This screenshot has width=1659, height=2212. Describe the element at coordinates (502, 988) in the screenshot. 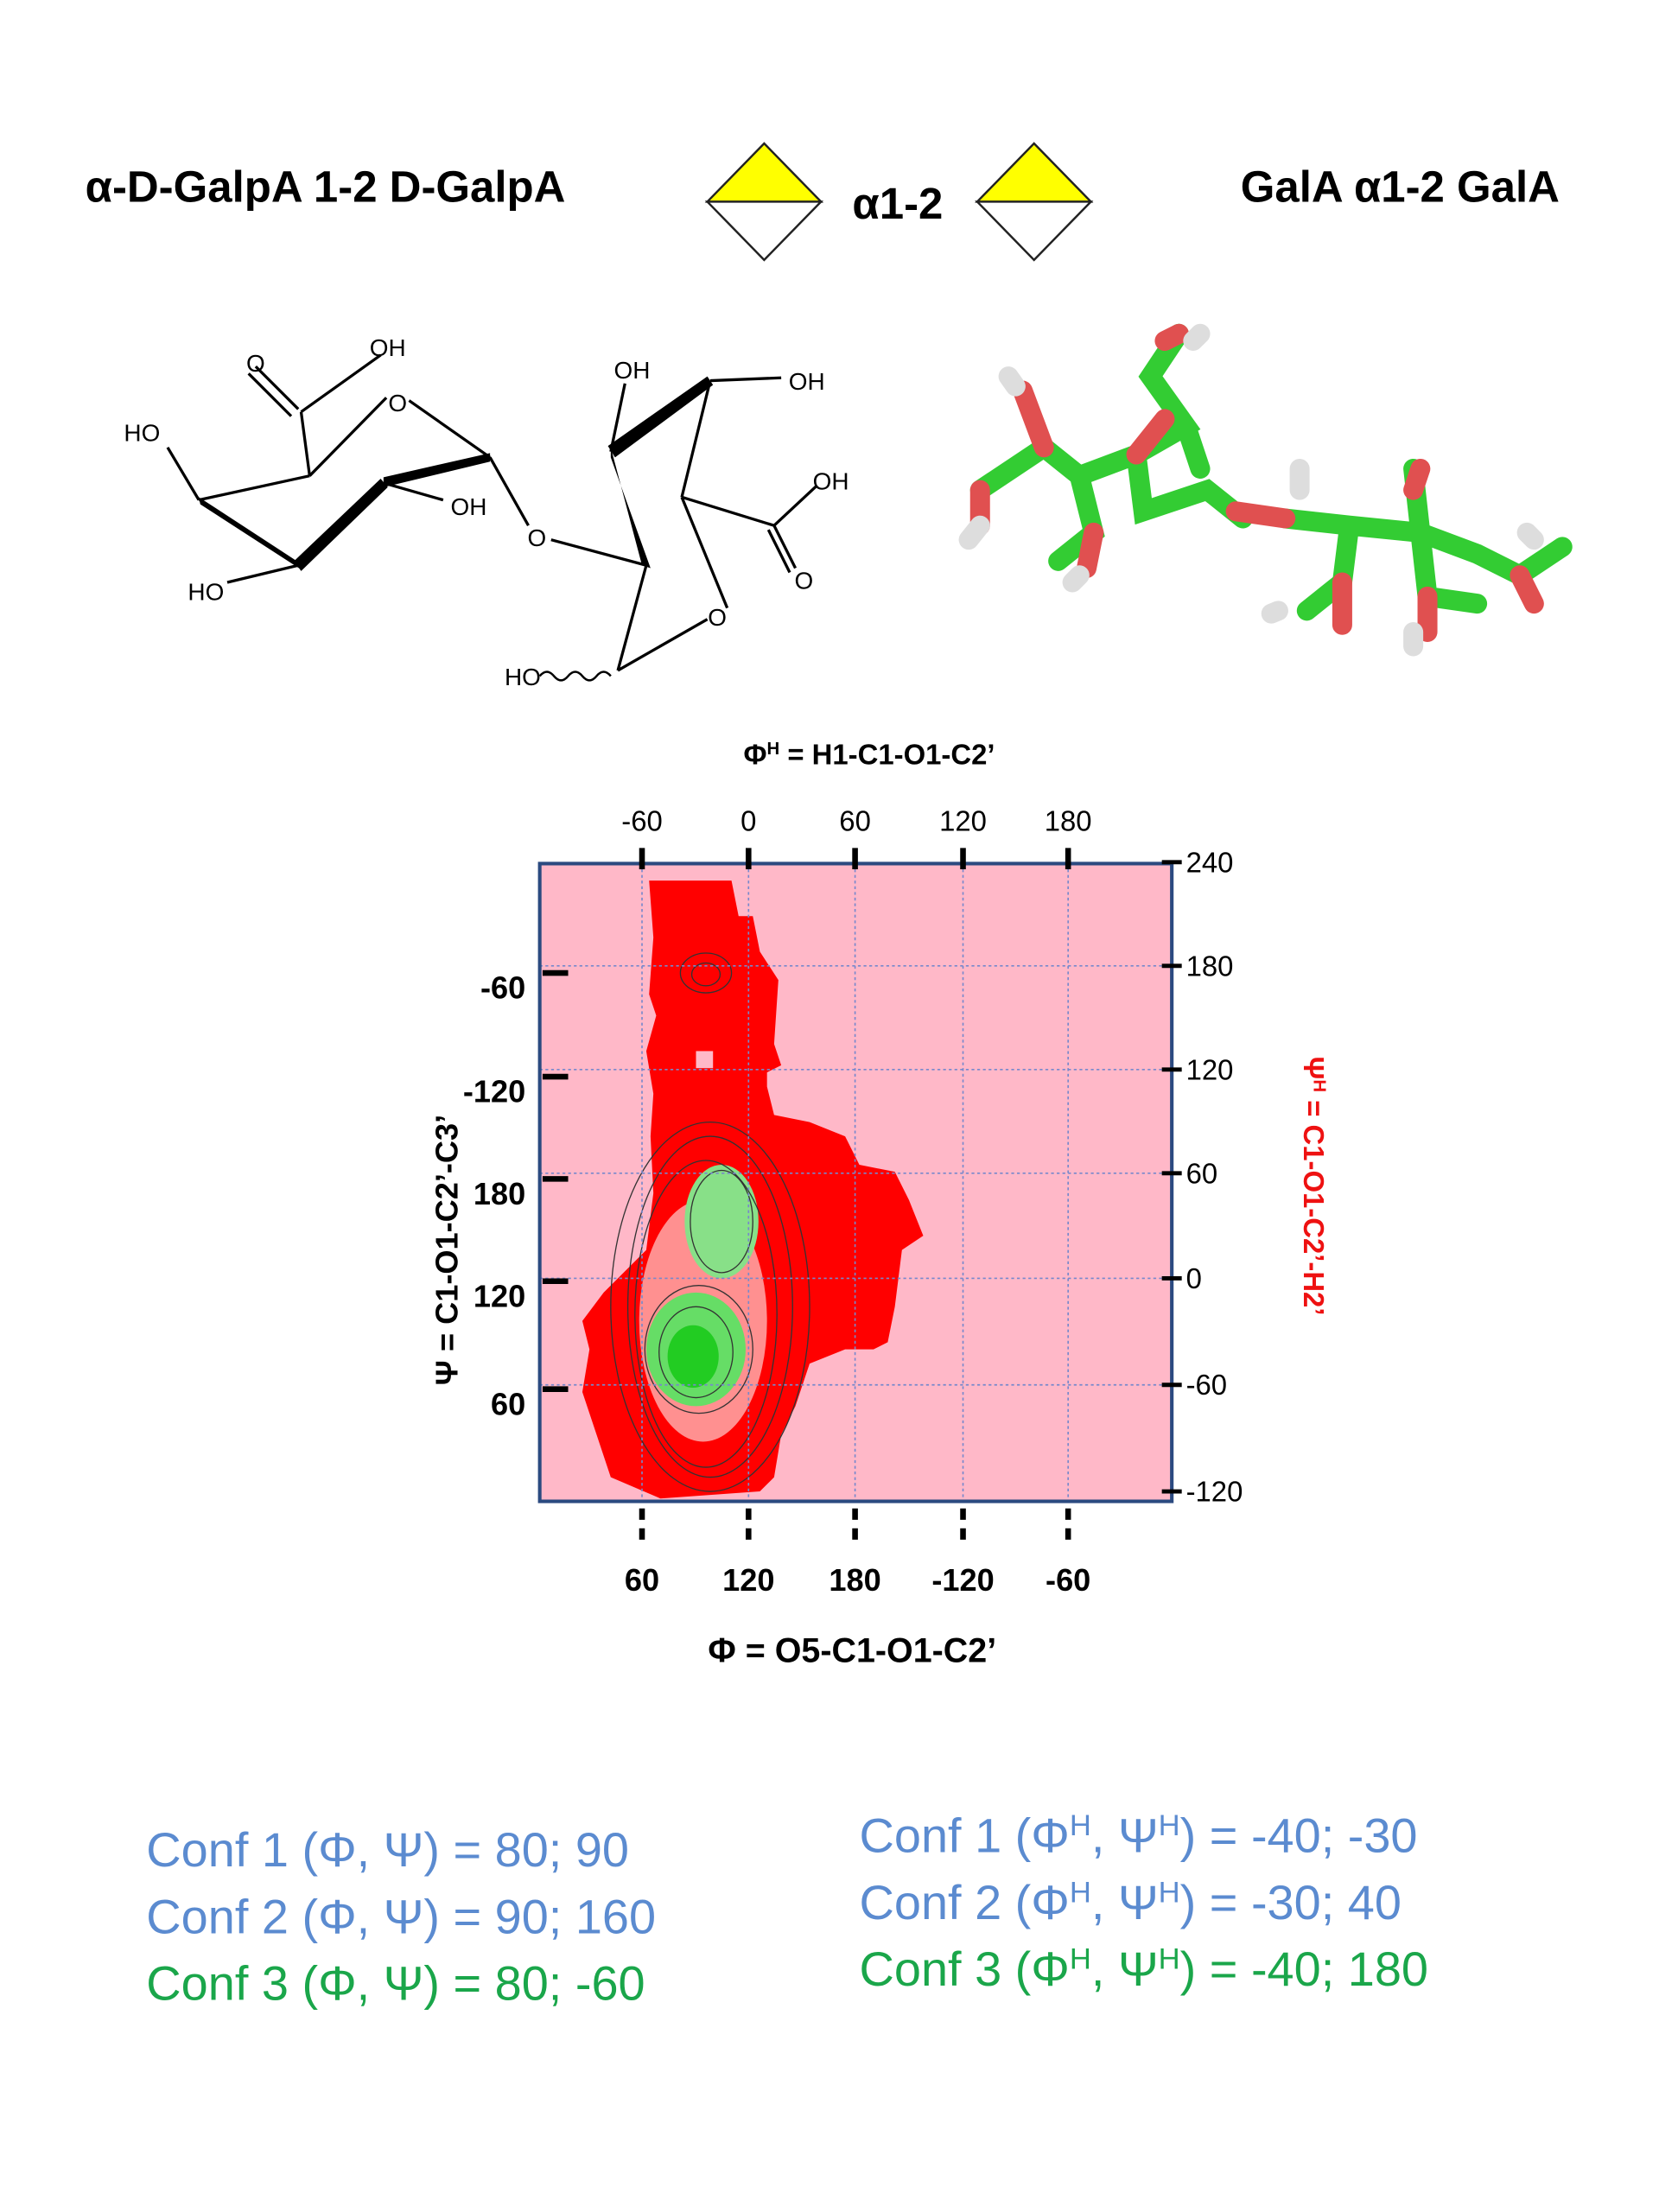

I see `left-tick-label: -60` at that location.